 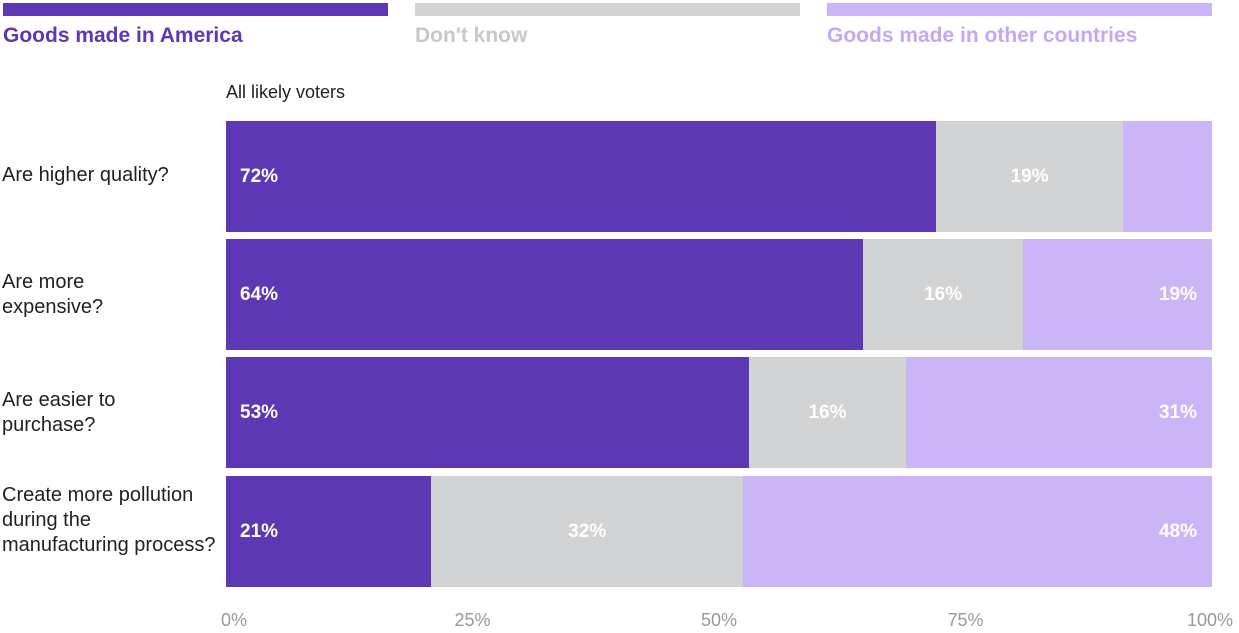 What do you see at coordinates (607, 25) in the screenshot?
I see `legend-item: Don't know` at bounding box center [607, 25].